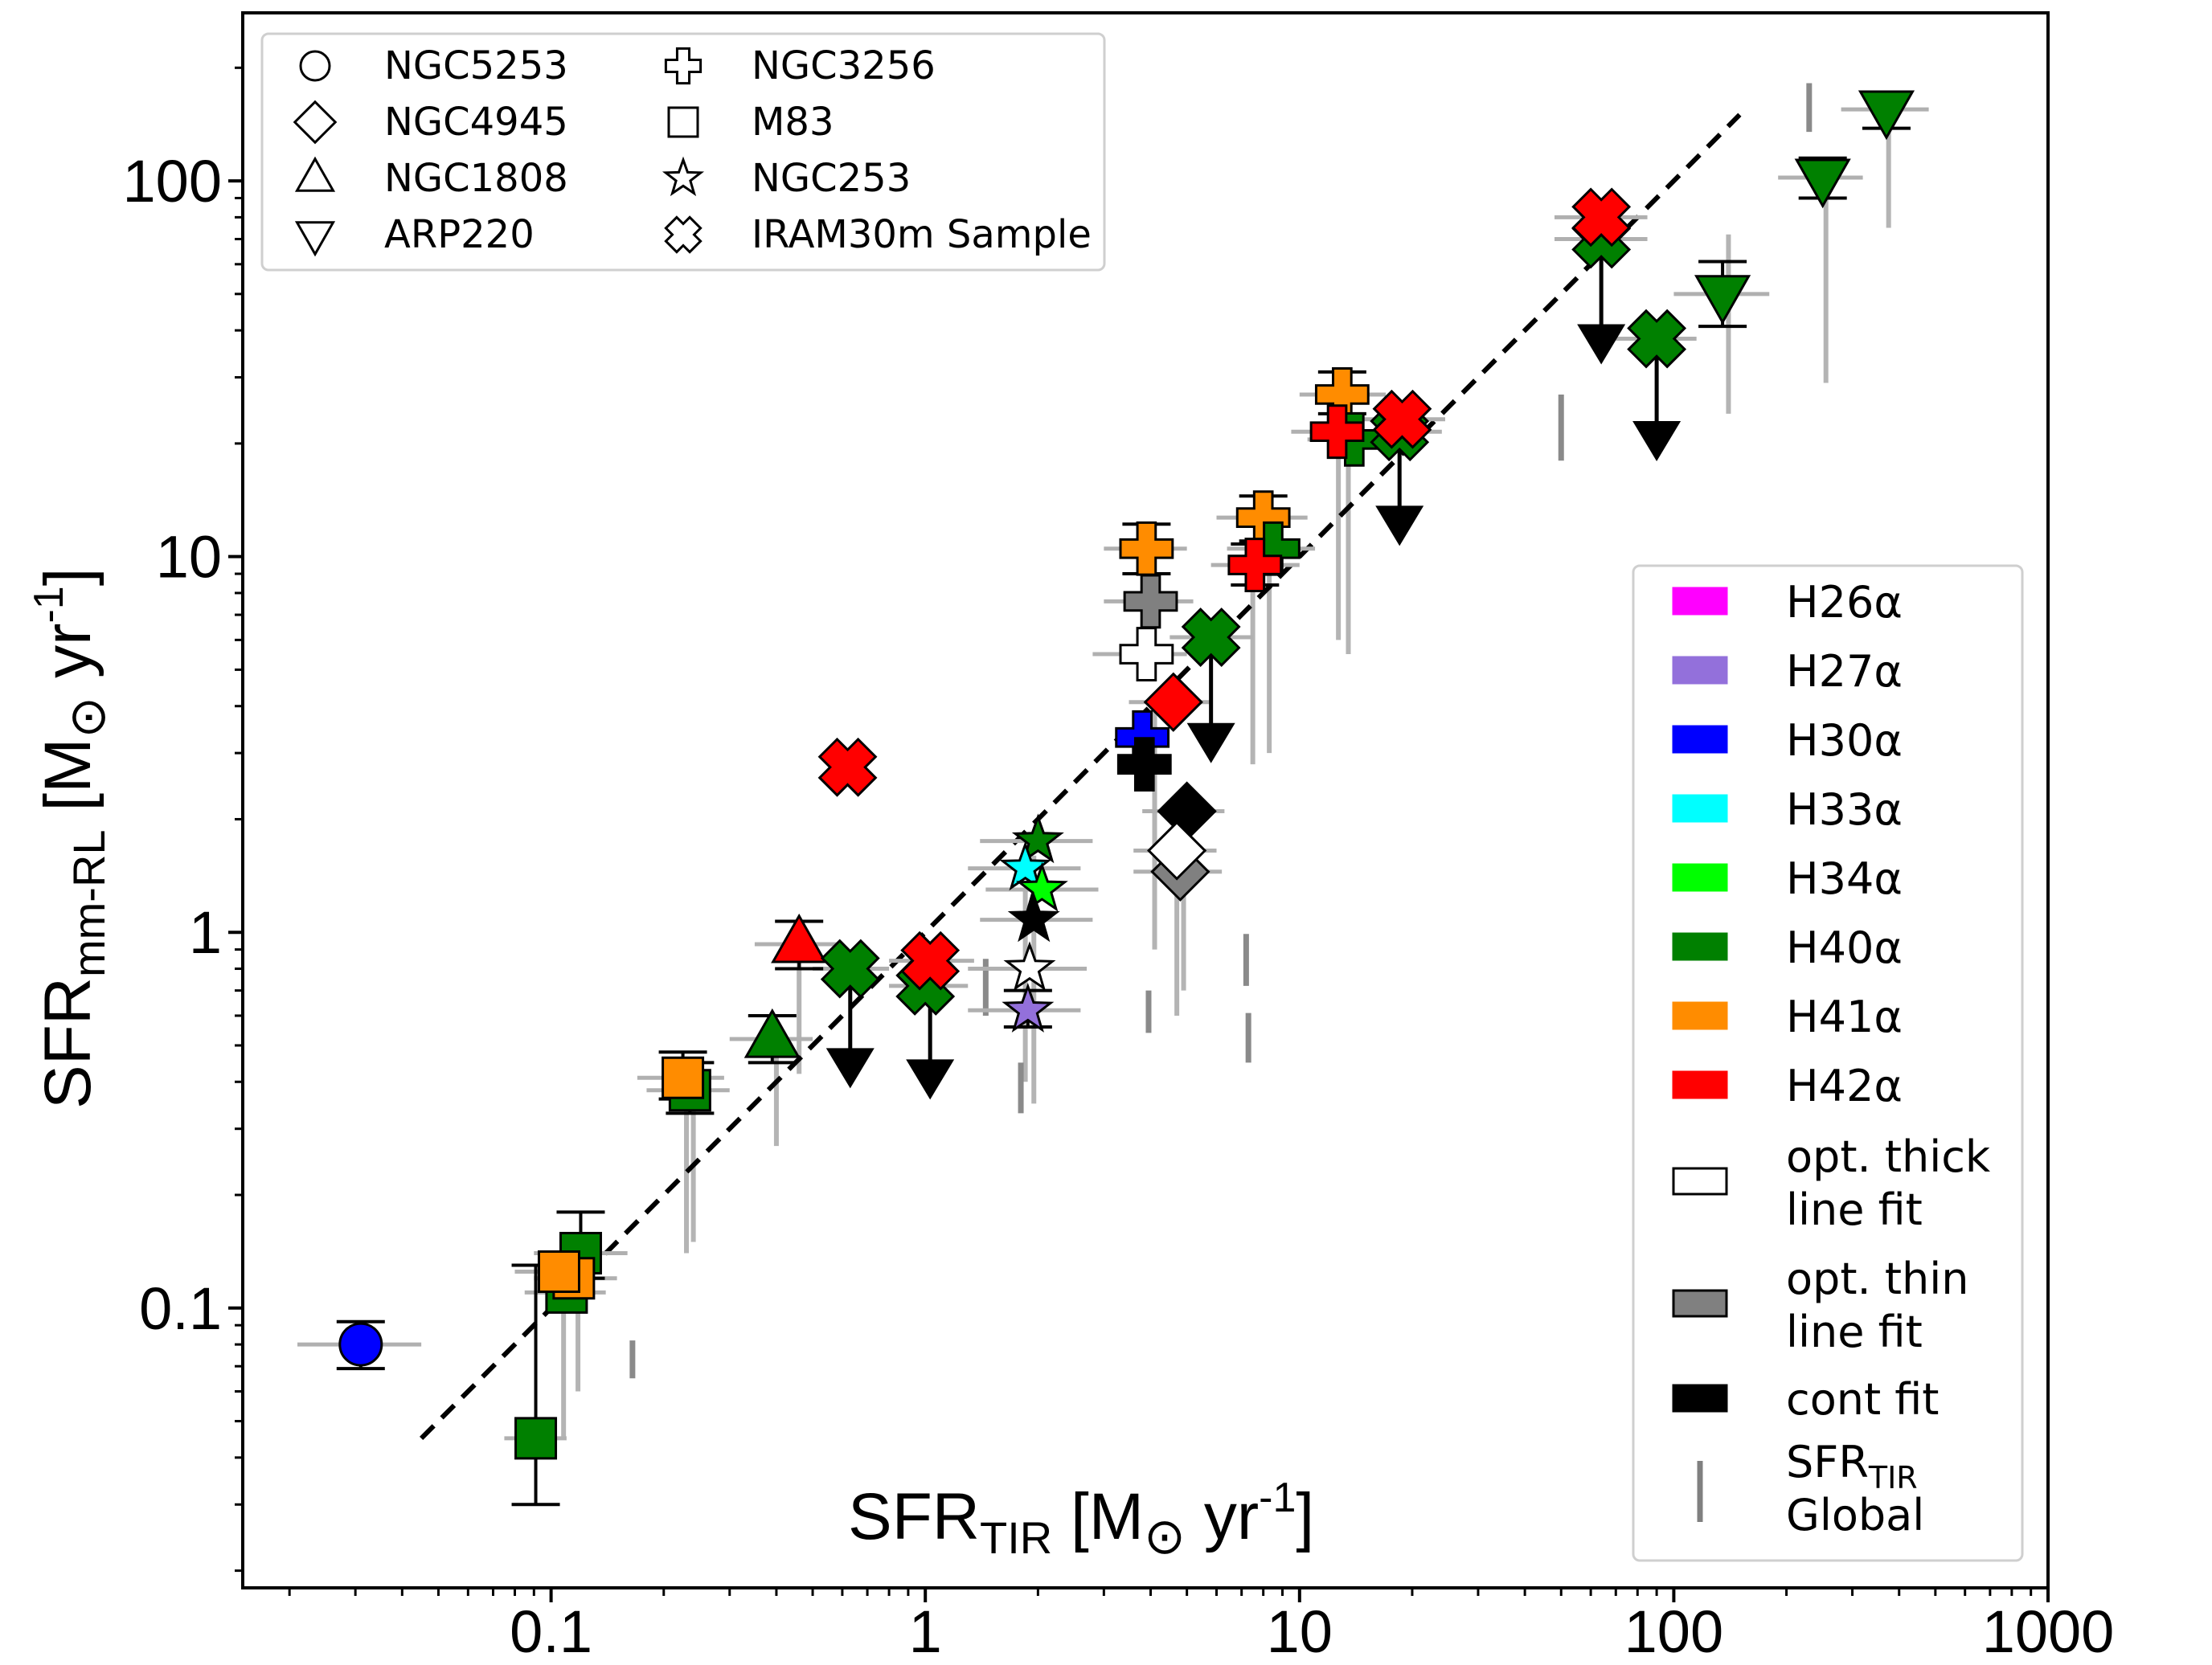 The image size is (2212, 1665). I want to click on legend-label: NGC5253, so click(476, 65).